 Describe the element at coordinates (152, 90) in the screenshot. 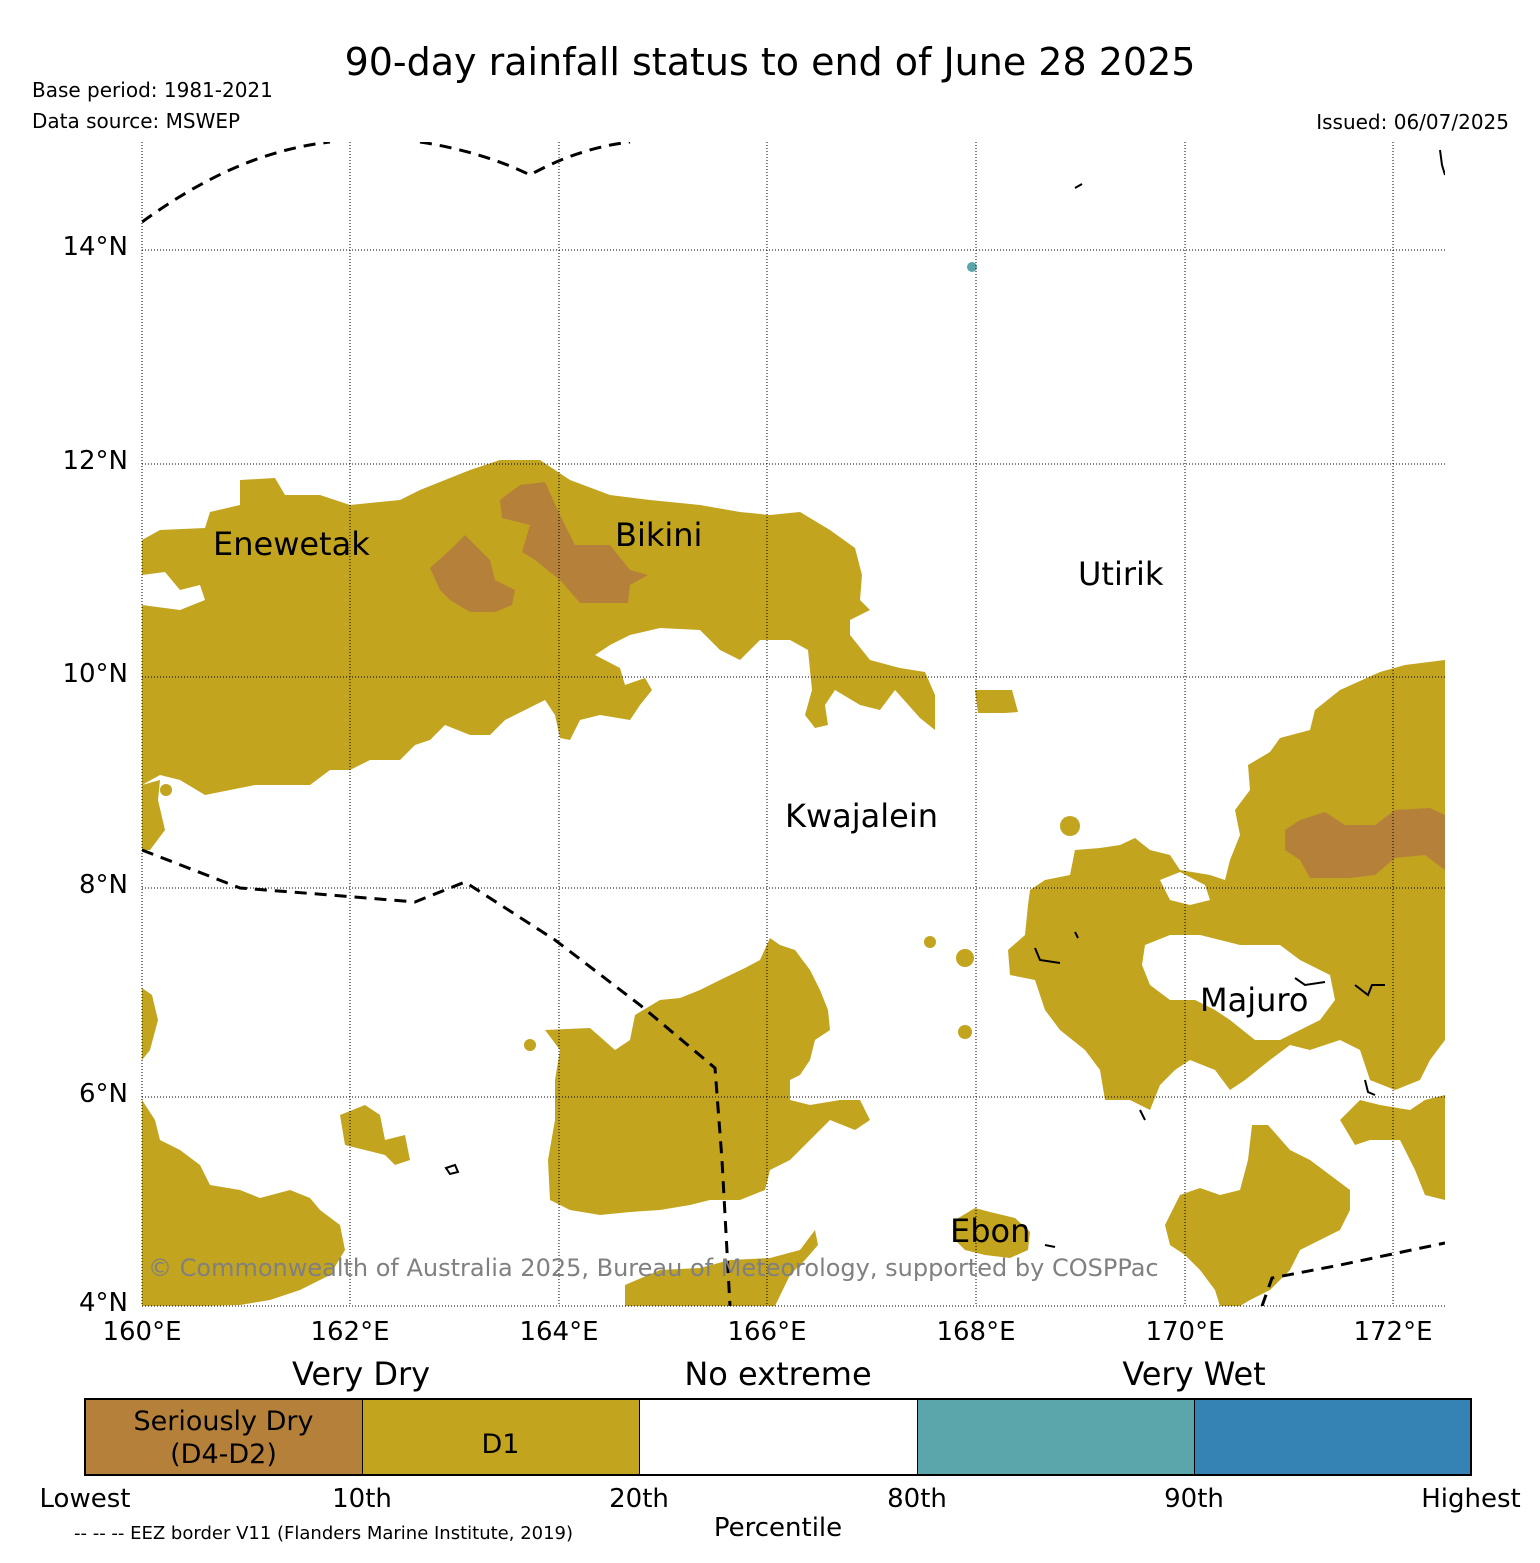

I see `base-period-note: Base period: 1981-2021` at that location.